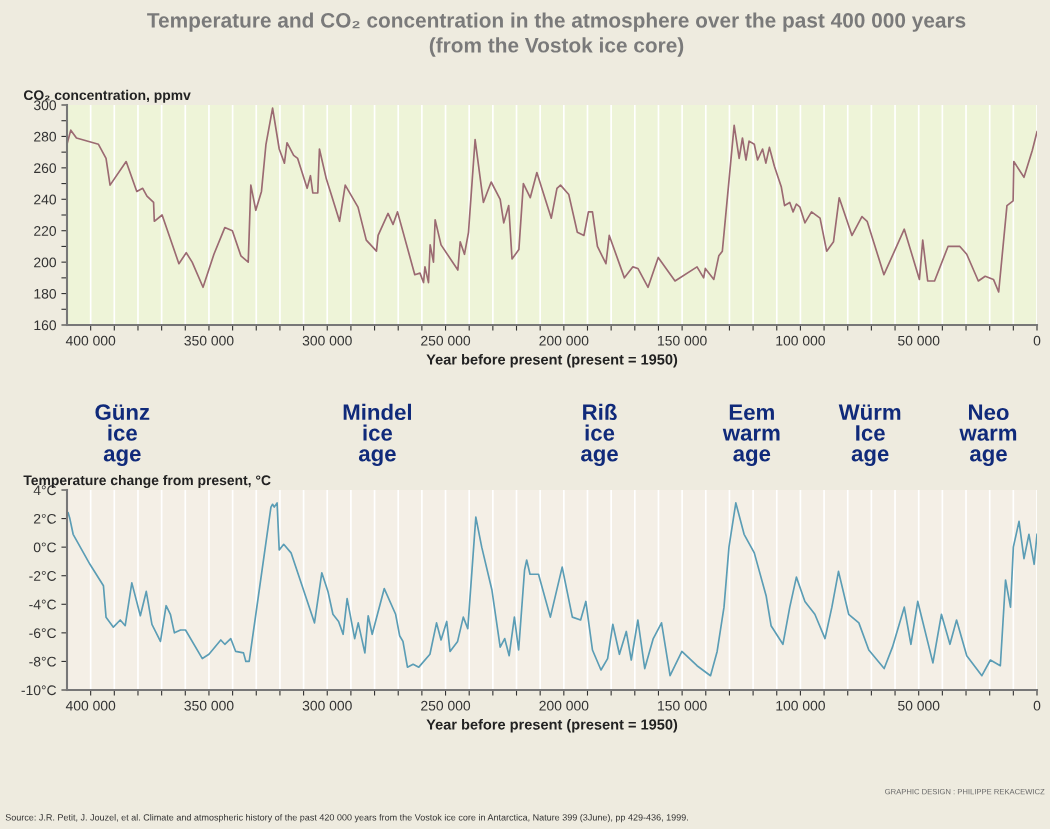  I want to click on y-tick-label: -6°C, so click(43, 633).